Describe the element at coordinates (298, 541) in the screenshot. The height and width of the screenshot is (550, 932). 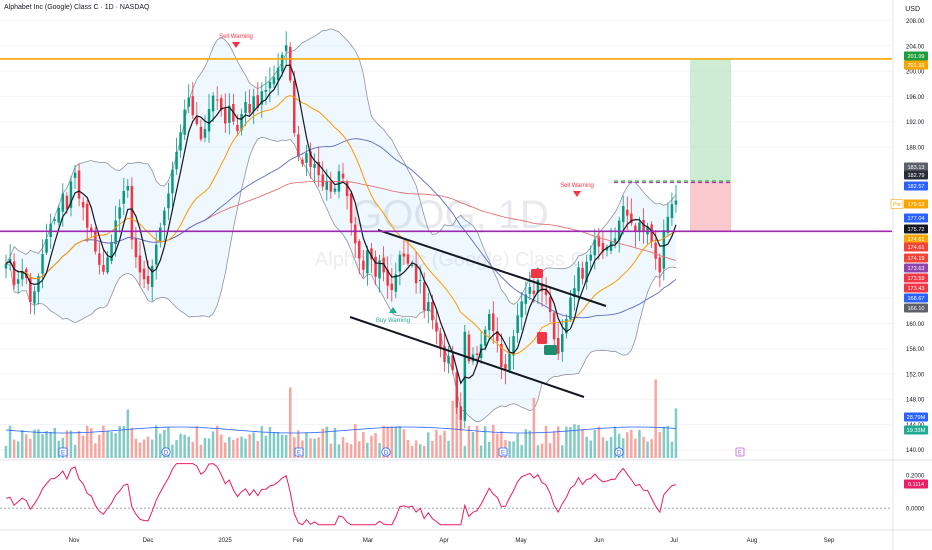
I see `time-tick: Feb` at that location.